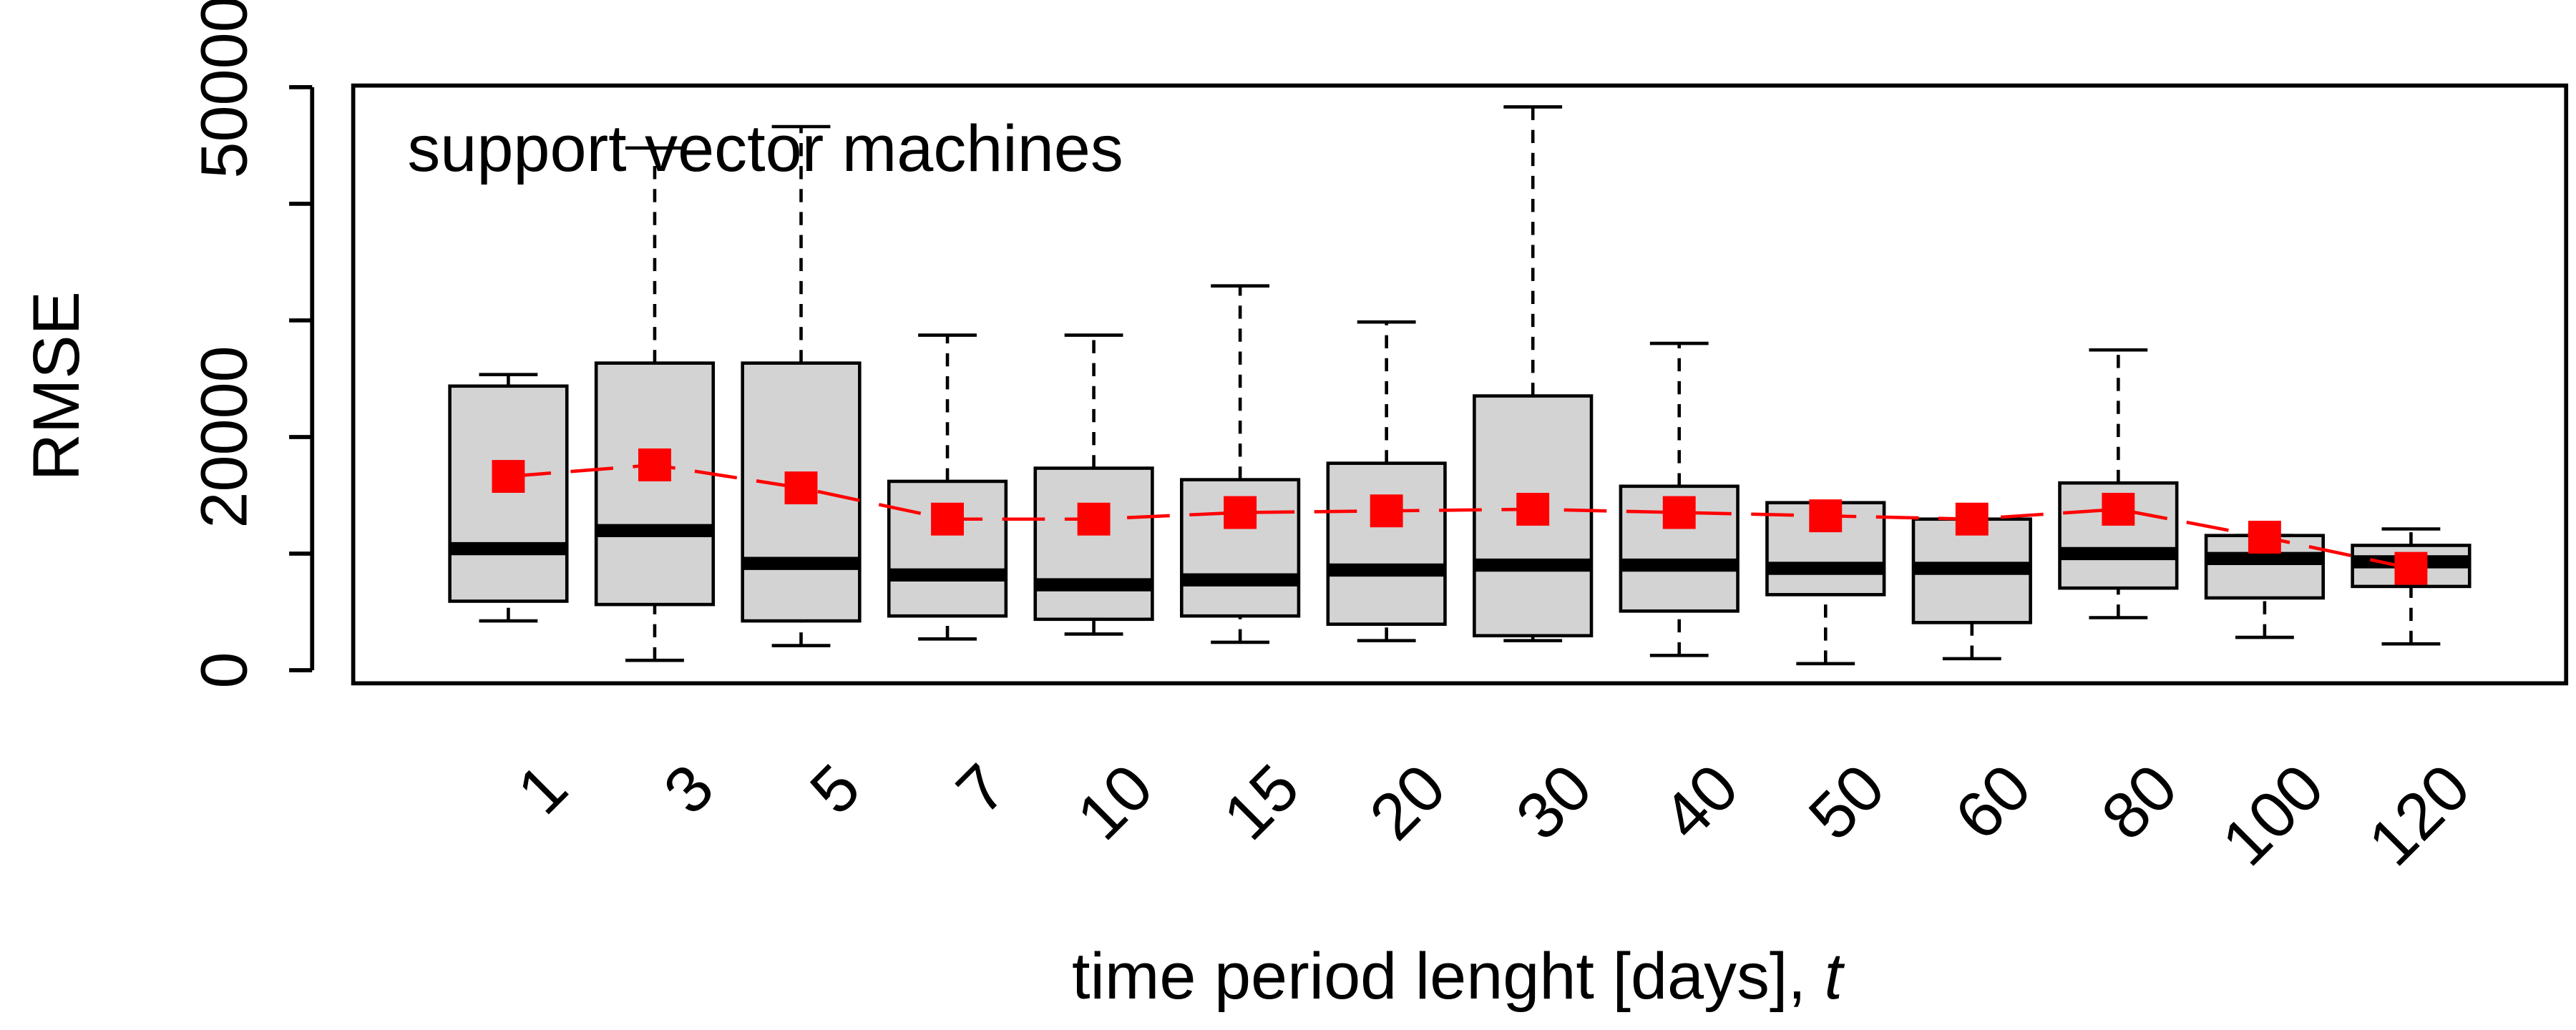  I want to click on x-tick-label: 100, so click(2272, 815).